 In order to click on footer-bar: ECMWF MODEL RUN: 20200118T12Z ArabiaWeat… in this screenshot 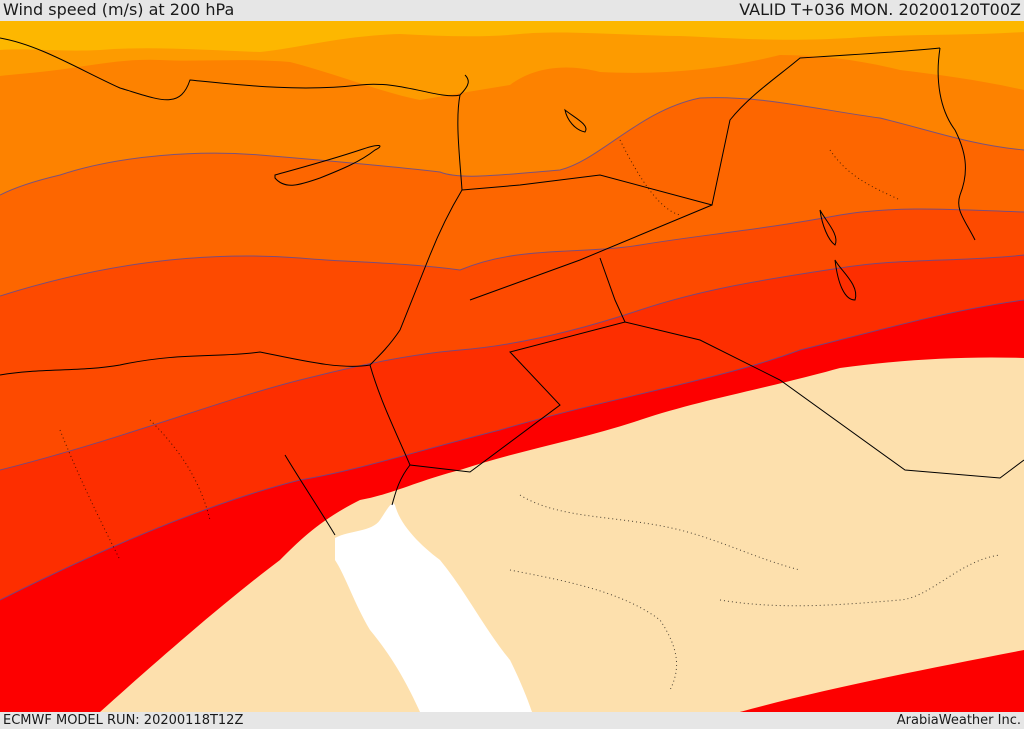, I will do `click(512, 720)`.